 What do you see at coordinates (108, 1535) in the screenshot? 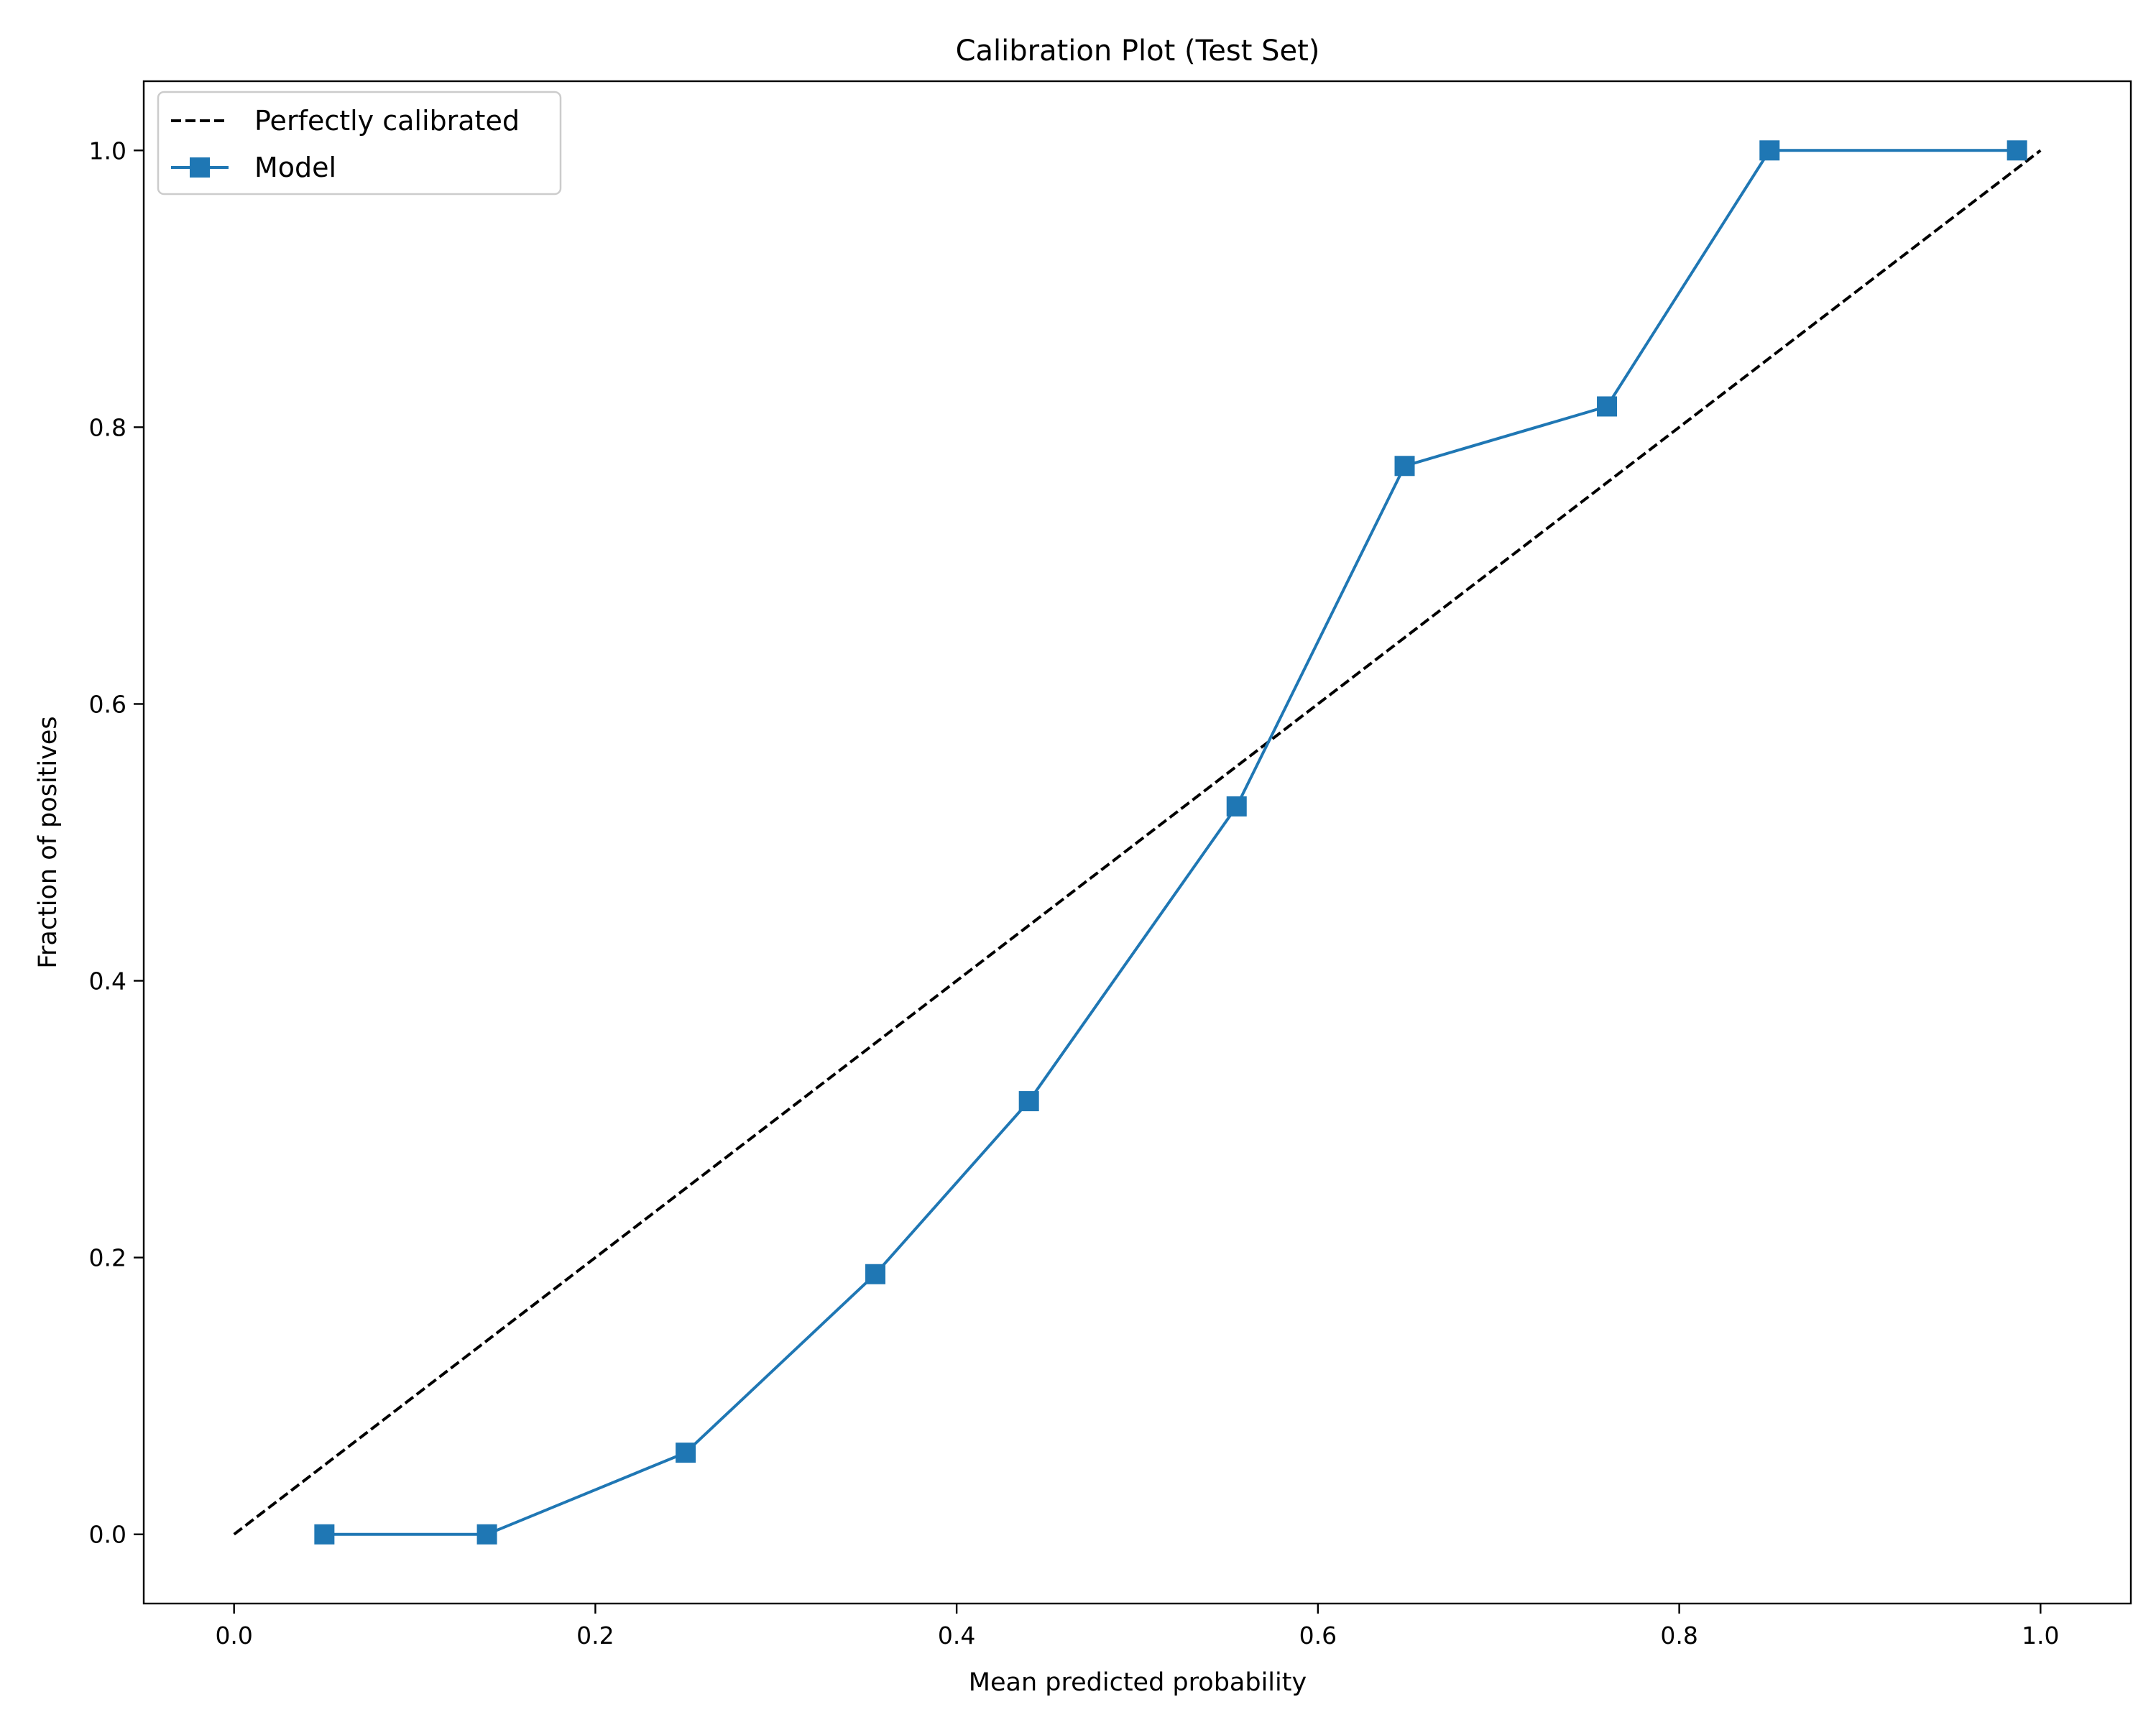
I see `y-tick-label: 0.0` at bounding box center [108, 1535].